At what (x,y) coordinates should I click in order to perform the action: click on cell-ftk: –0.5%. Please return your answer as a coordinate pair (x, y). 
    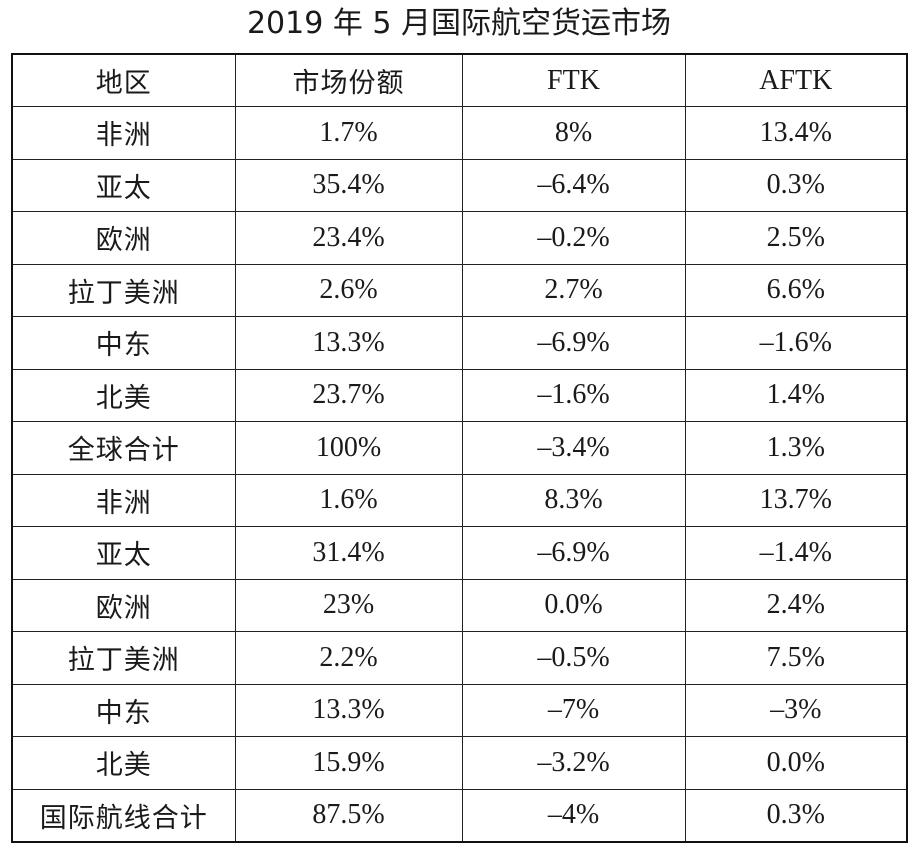
    Looking at the image, I should click on (573, 658).